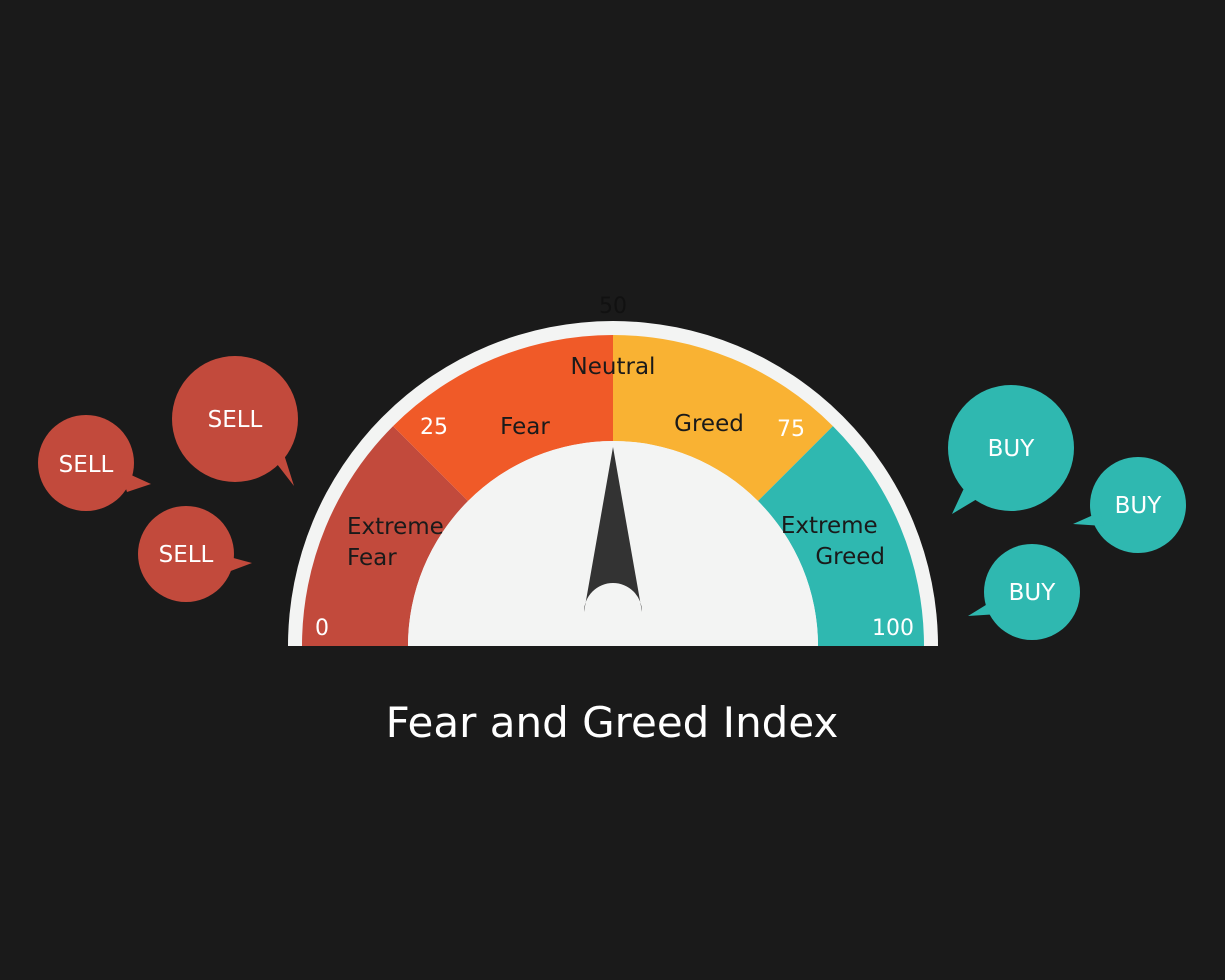  Describe the element at coordinates (168, 479) in the screenshot. I see `sell-bubbles: SELL SELL SELL` at that location.